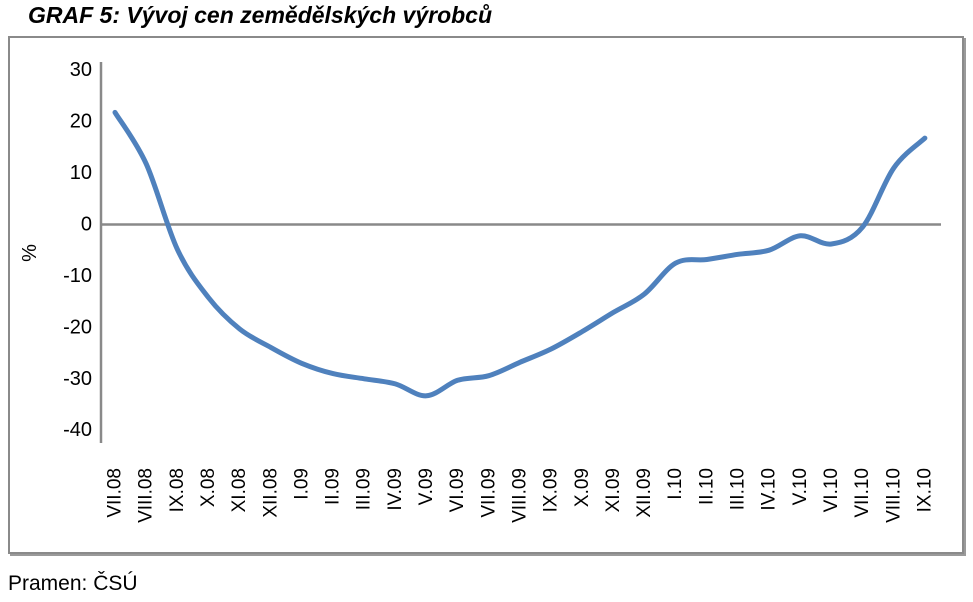  Describe the element at coordinates (862, 493) in the screenshot. I see `x-tick-label: VII.10` at that location.